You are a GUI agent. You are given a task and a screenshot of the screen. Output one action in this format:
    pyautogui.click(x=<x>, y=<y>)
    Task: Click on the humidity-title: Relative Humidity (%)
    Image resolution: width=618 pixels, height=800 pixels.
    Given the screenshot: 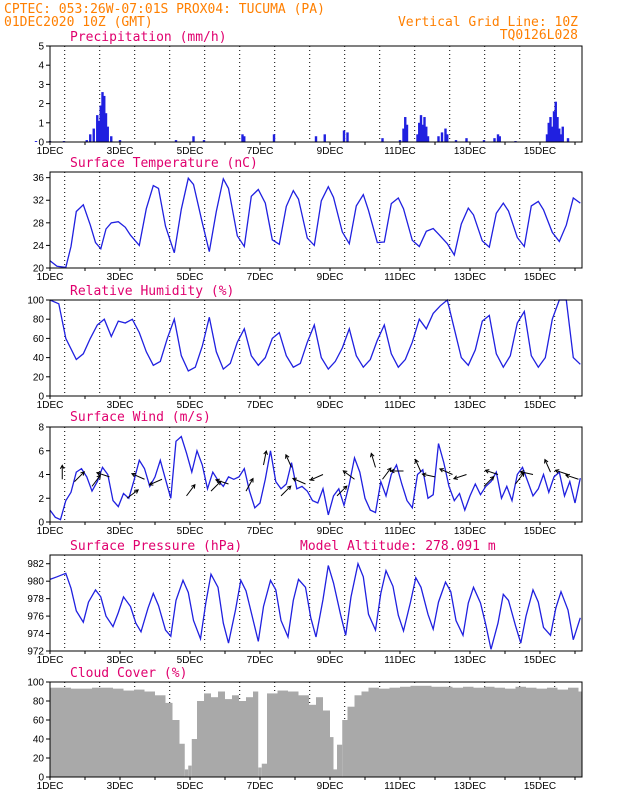 What is the action you would take?
    pyautogui.click(x=152, y=291)
    